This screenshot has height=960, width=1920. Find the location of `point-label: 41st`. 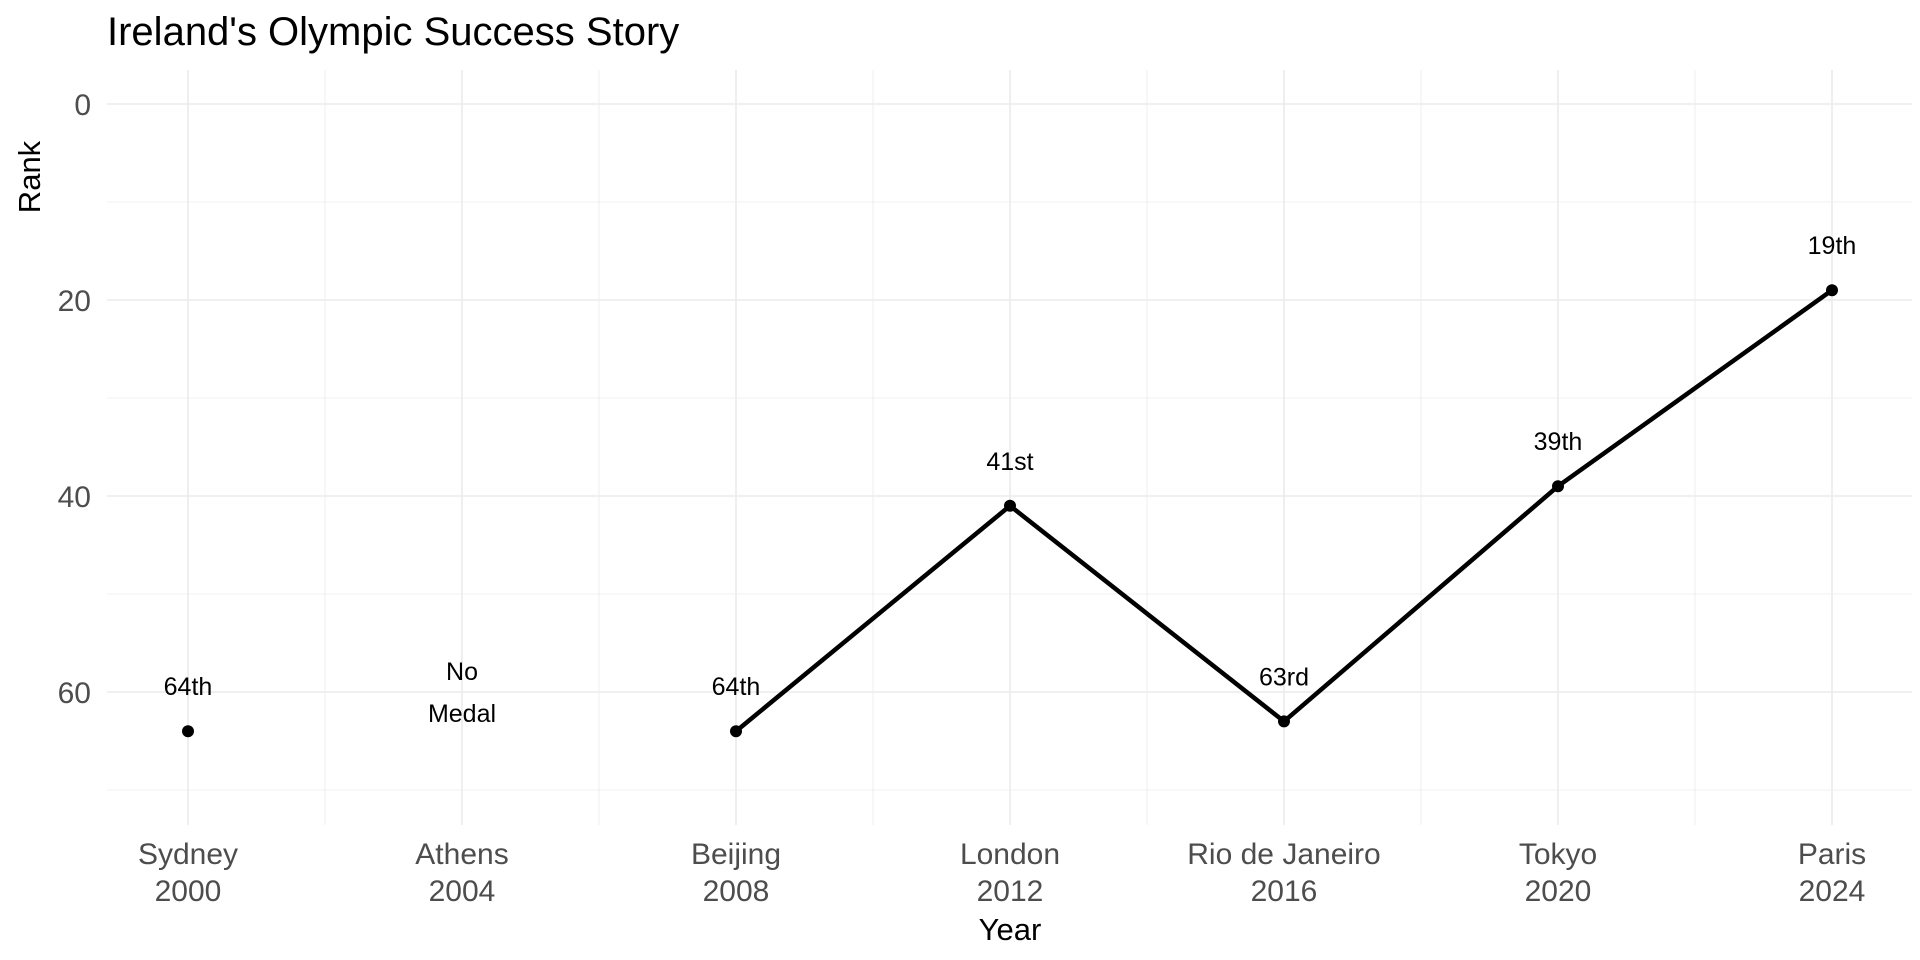

point-label: 41st is located at coordinates (1009, 462).